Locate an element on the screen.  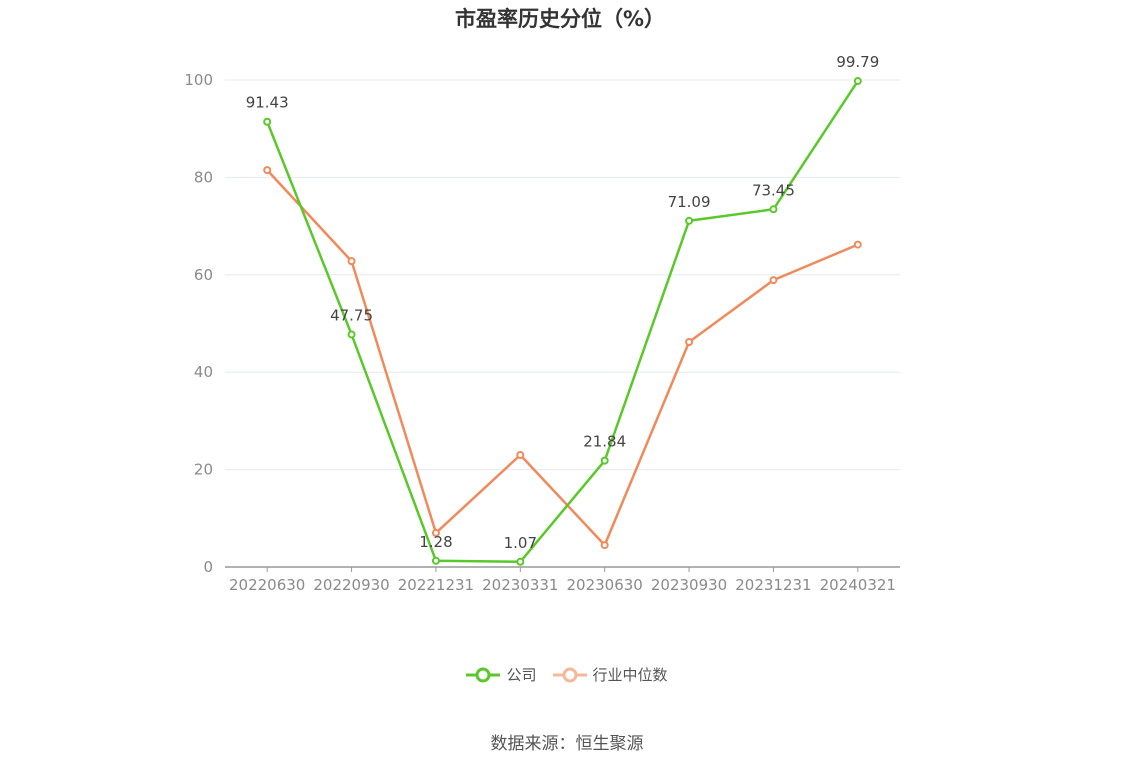
chart-legend: 公司 行业中位数 is located at coordinates (567, 674).